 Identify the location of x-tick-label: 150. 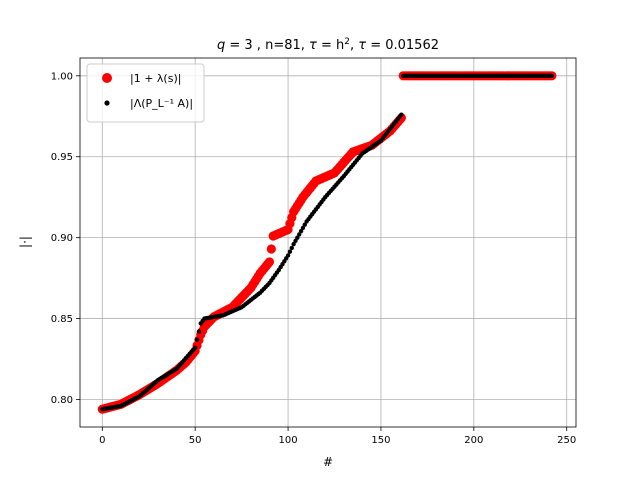
(380, 440).